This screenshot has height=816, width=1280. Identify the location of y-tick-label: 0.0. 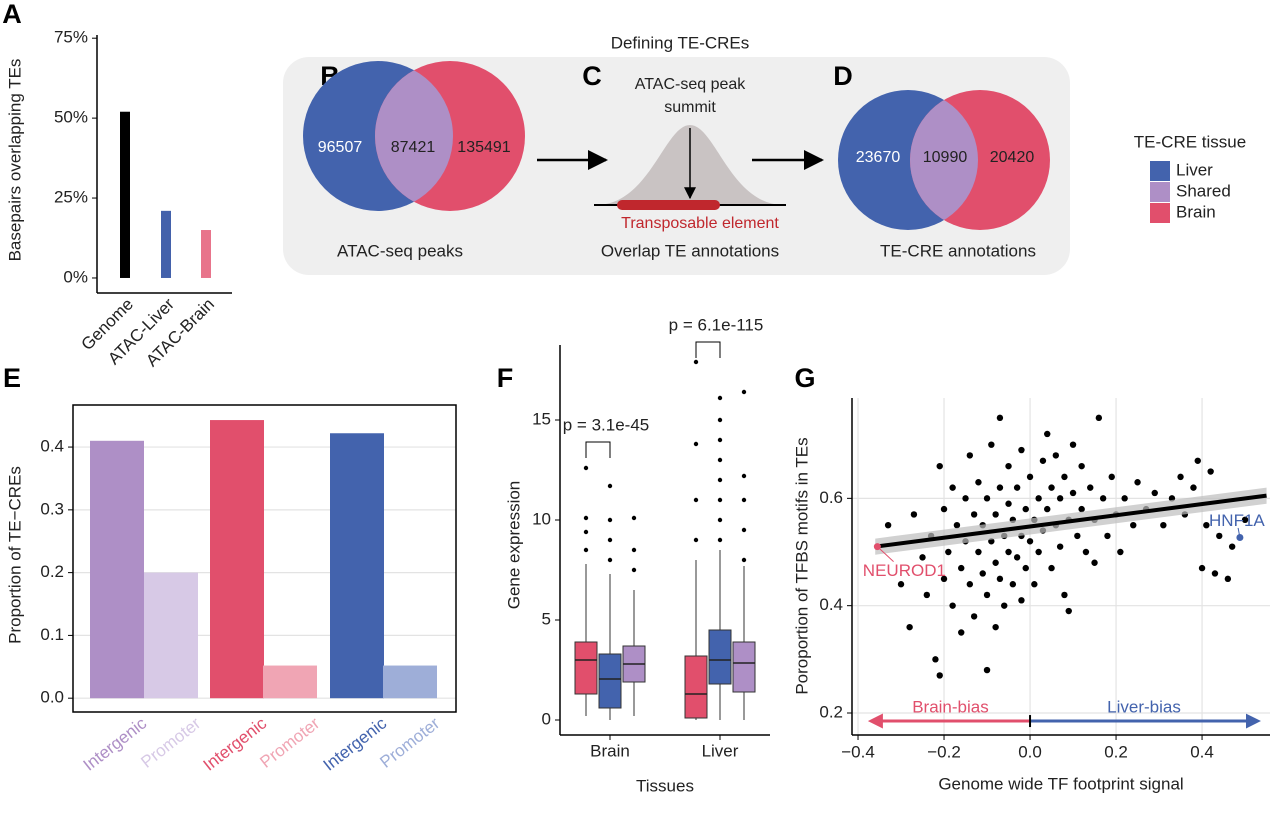
(52, 697).